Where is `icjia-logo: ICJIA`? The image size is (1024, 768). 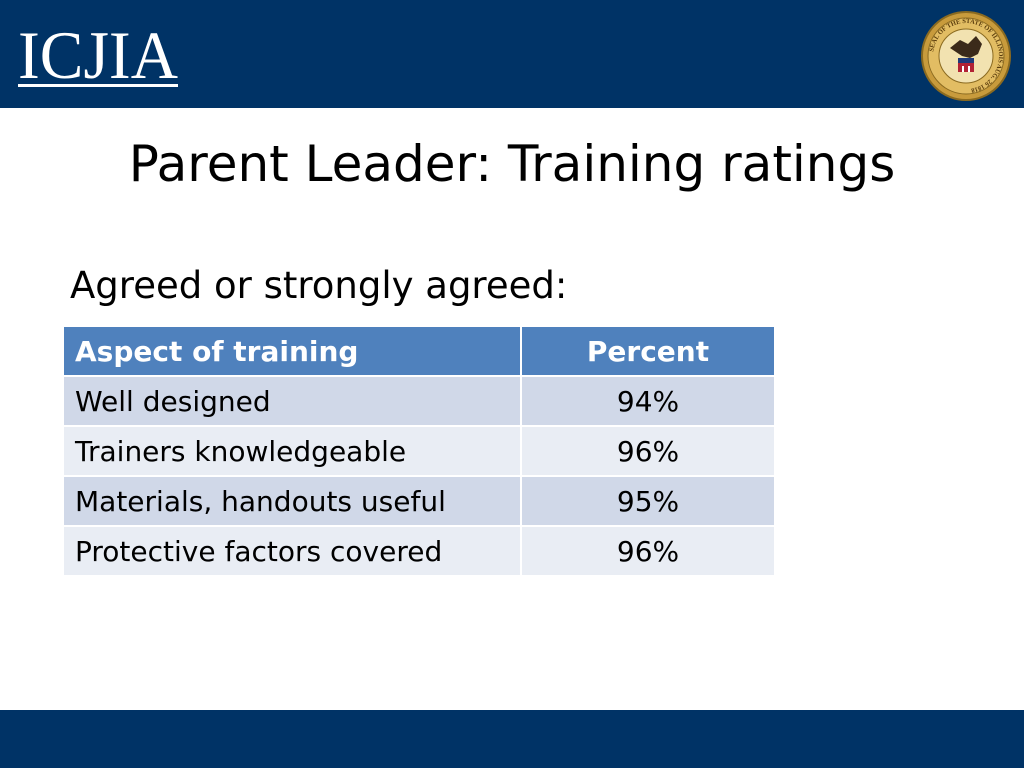
icjia-logo: ICJIA is located at coordinates (98, 55).